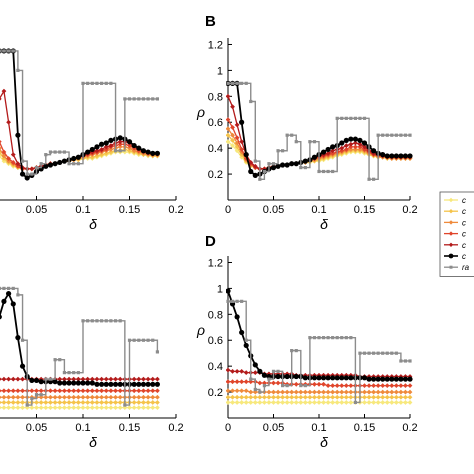 This screenshot has width=474, height=474. What do you see at coordinates (220, 289) in the screenshot?
I see `y-tick-label: 1` at bounding box center [220, 289].